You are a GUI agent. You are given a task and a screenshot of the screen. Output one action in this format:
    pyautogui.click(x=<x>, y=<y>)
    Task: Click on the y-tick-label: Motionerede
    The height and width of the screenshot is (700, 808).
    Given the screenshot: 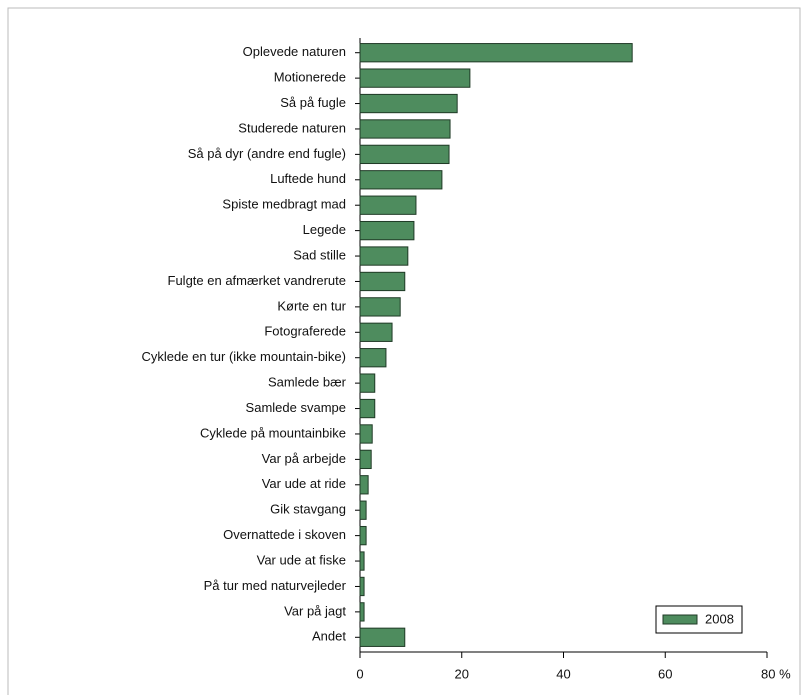 What is the action you would take?
    pyautogui.click(x=310, y=77)
    